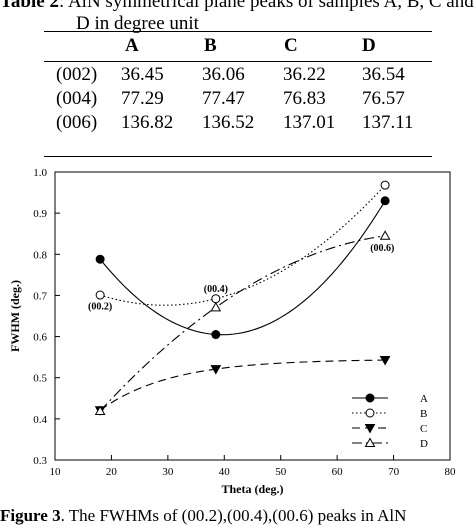 The height and width of the screenshot is (526, 474). I want to click on x-tick-label: 50, so click(281, 472).